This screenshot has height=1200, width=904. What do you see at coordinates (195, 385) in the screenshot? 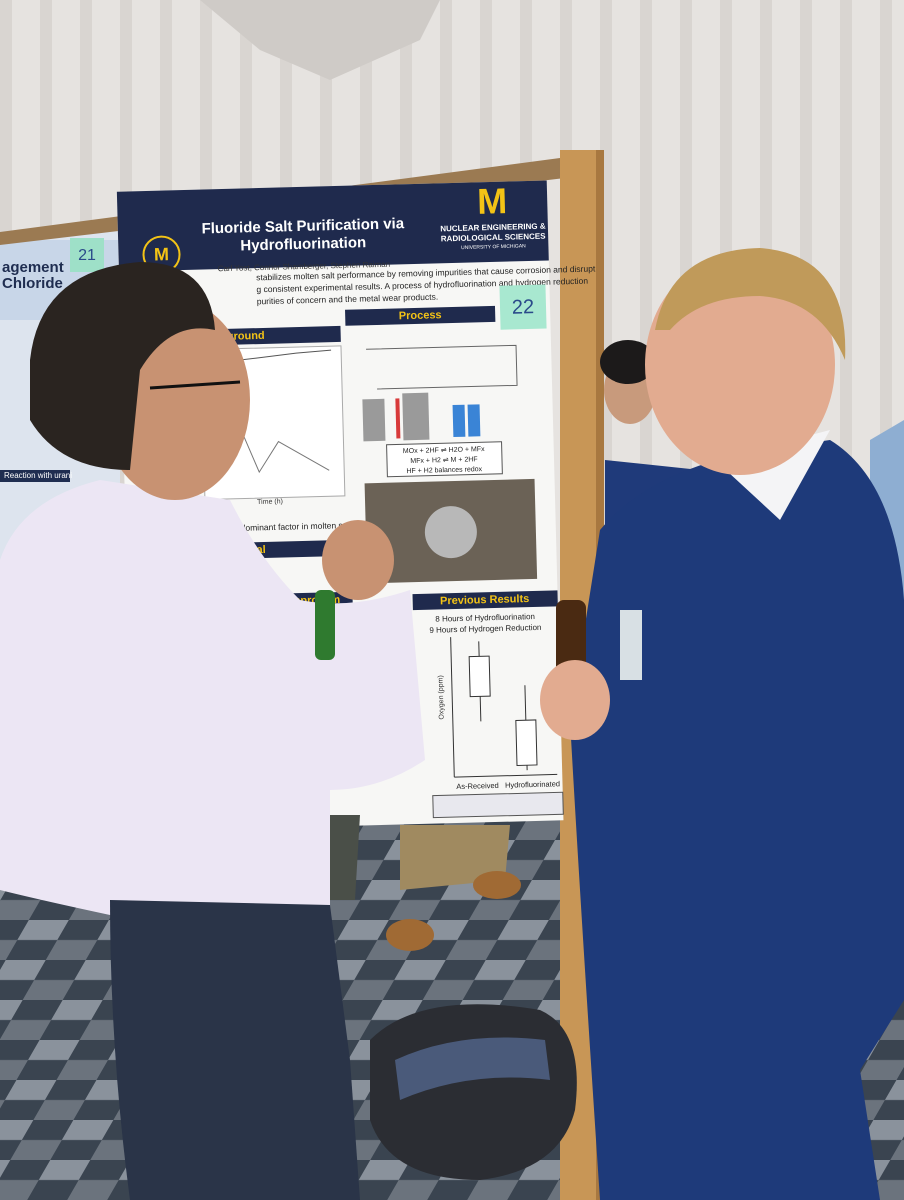
I see `glasses` at bounding box center [195, 385].